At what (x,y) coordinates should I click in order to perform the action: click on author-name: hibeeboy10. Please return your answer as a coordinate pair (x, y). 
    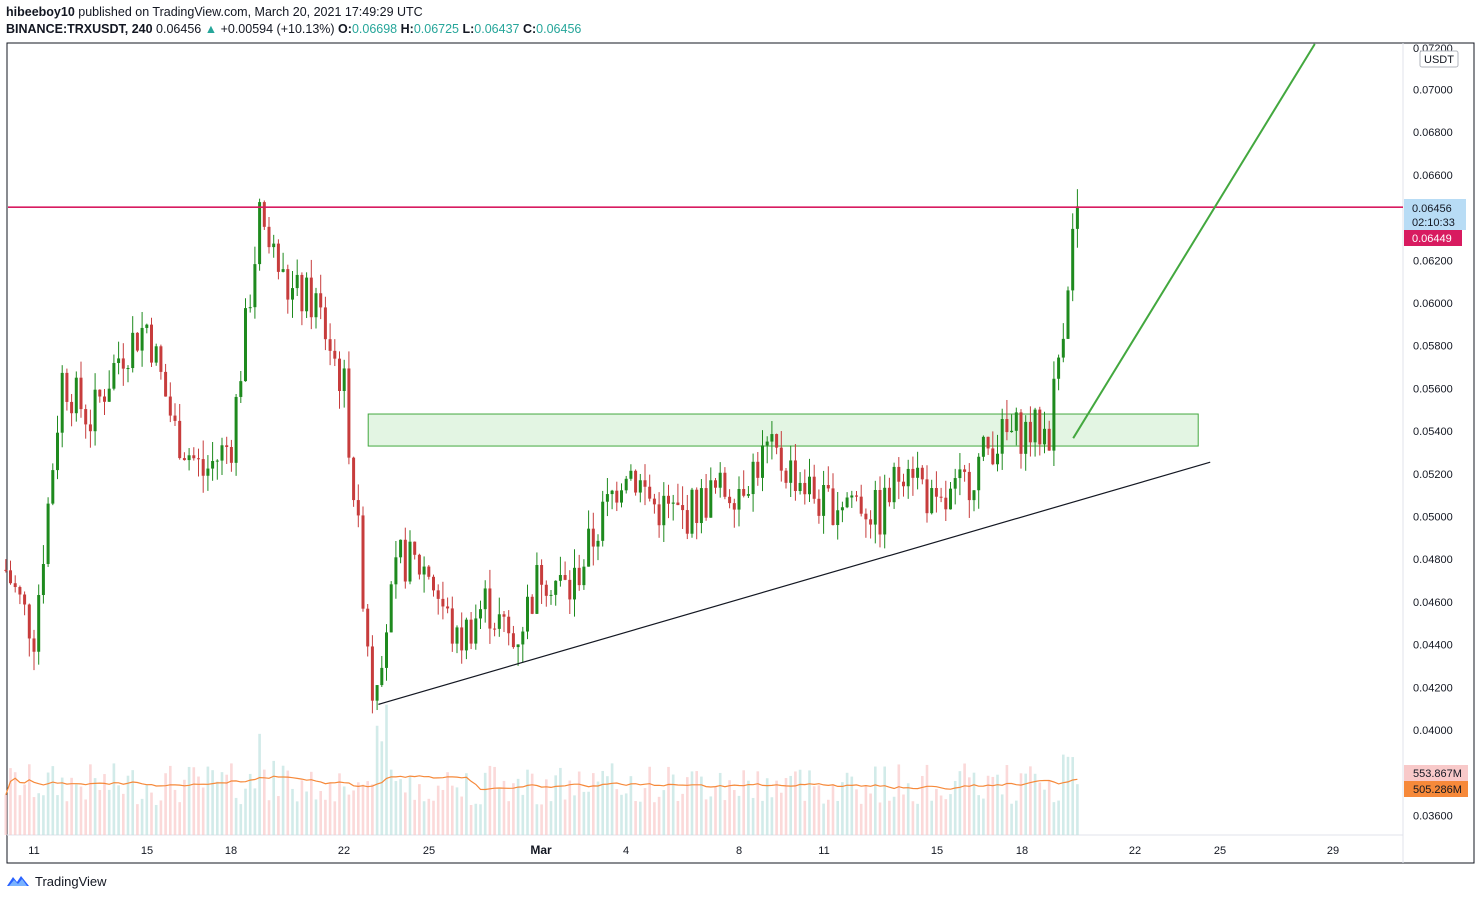
    Looking at the image, I should click on (40, 12).